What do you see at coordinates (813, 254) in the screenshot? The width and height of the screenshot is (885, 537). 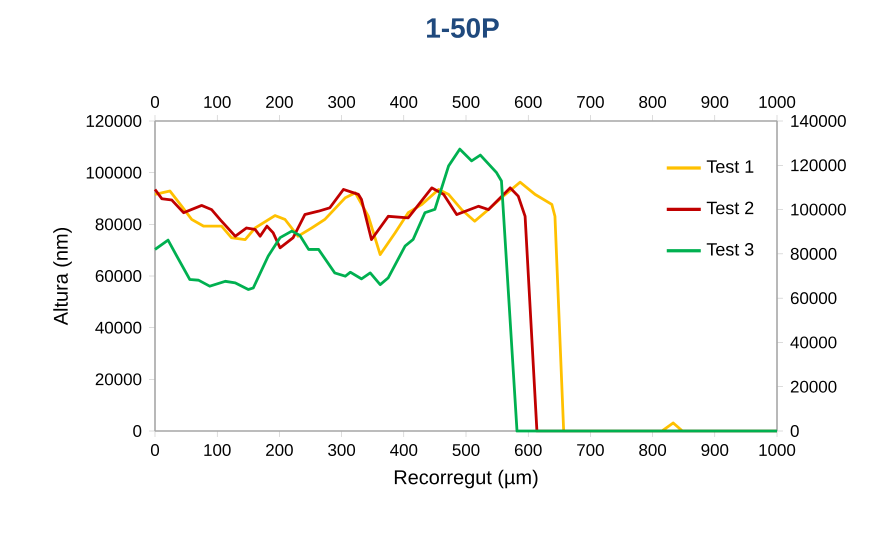 I see `y2-tick-label: 80000` at bounding box center [813, 254].